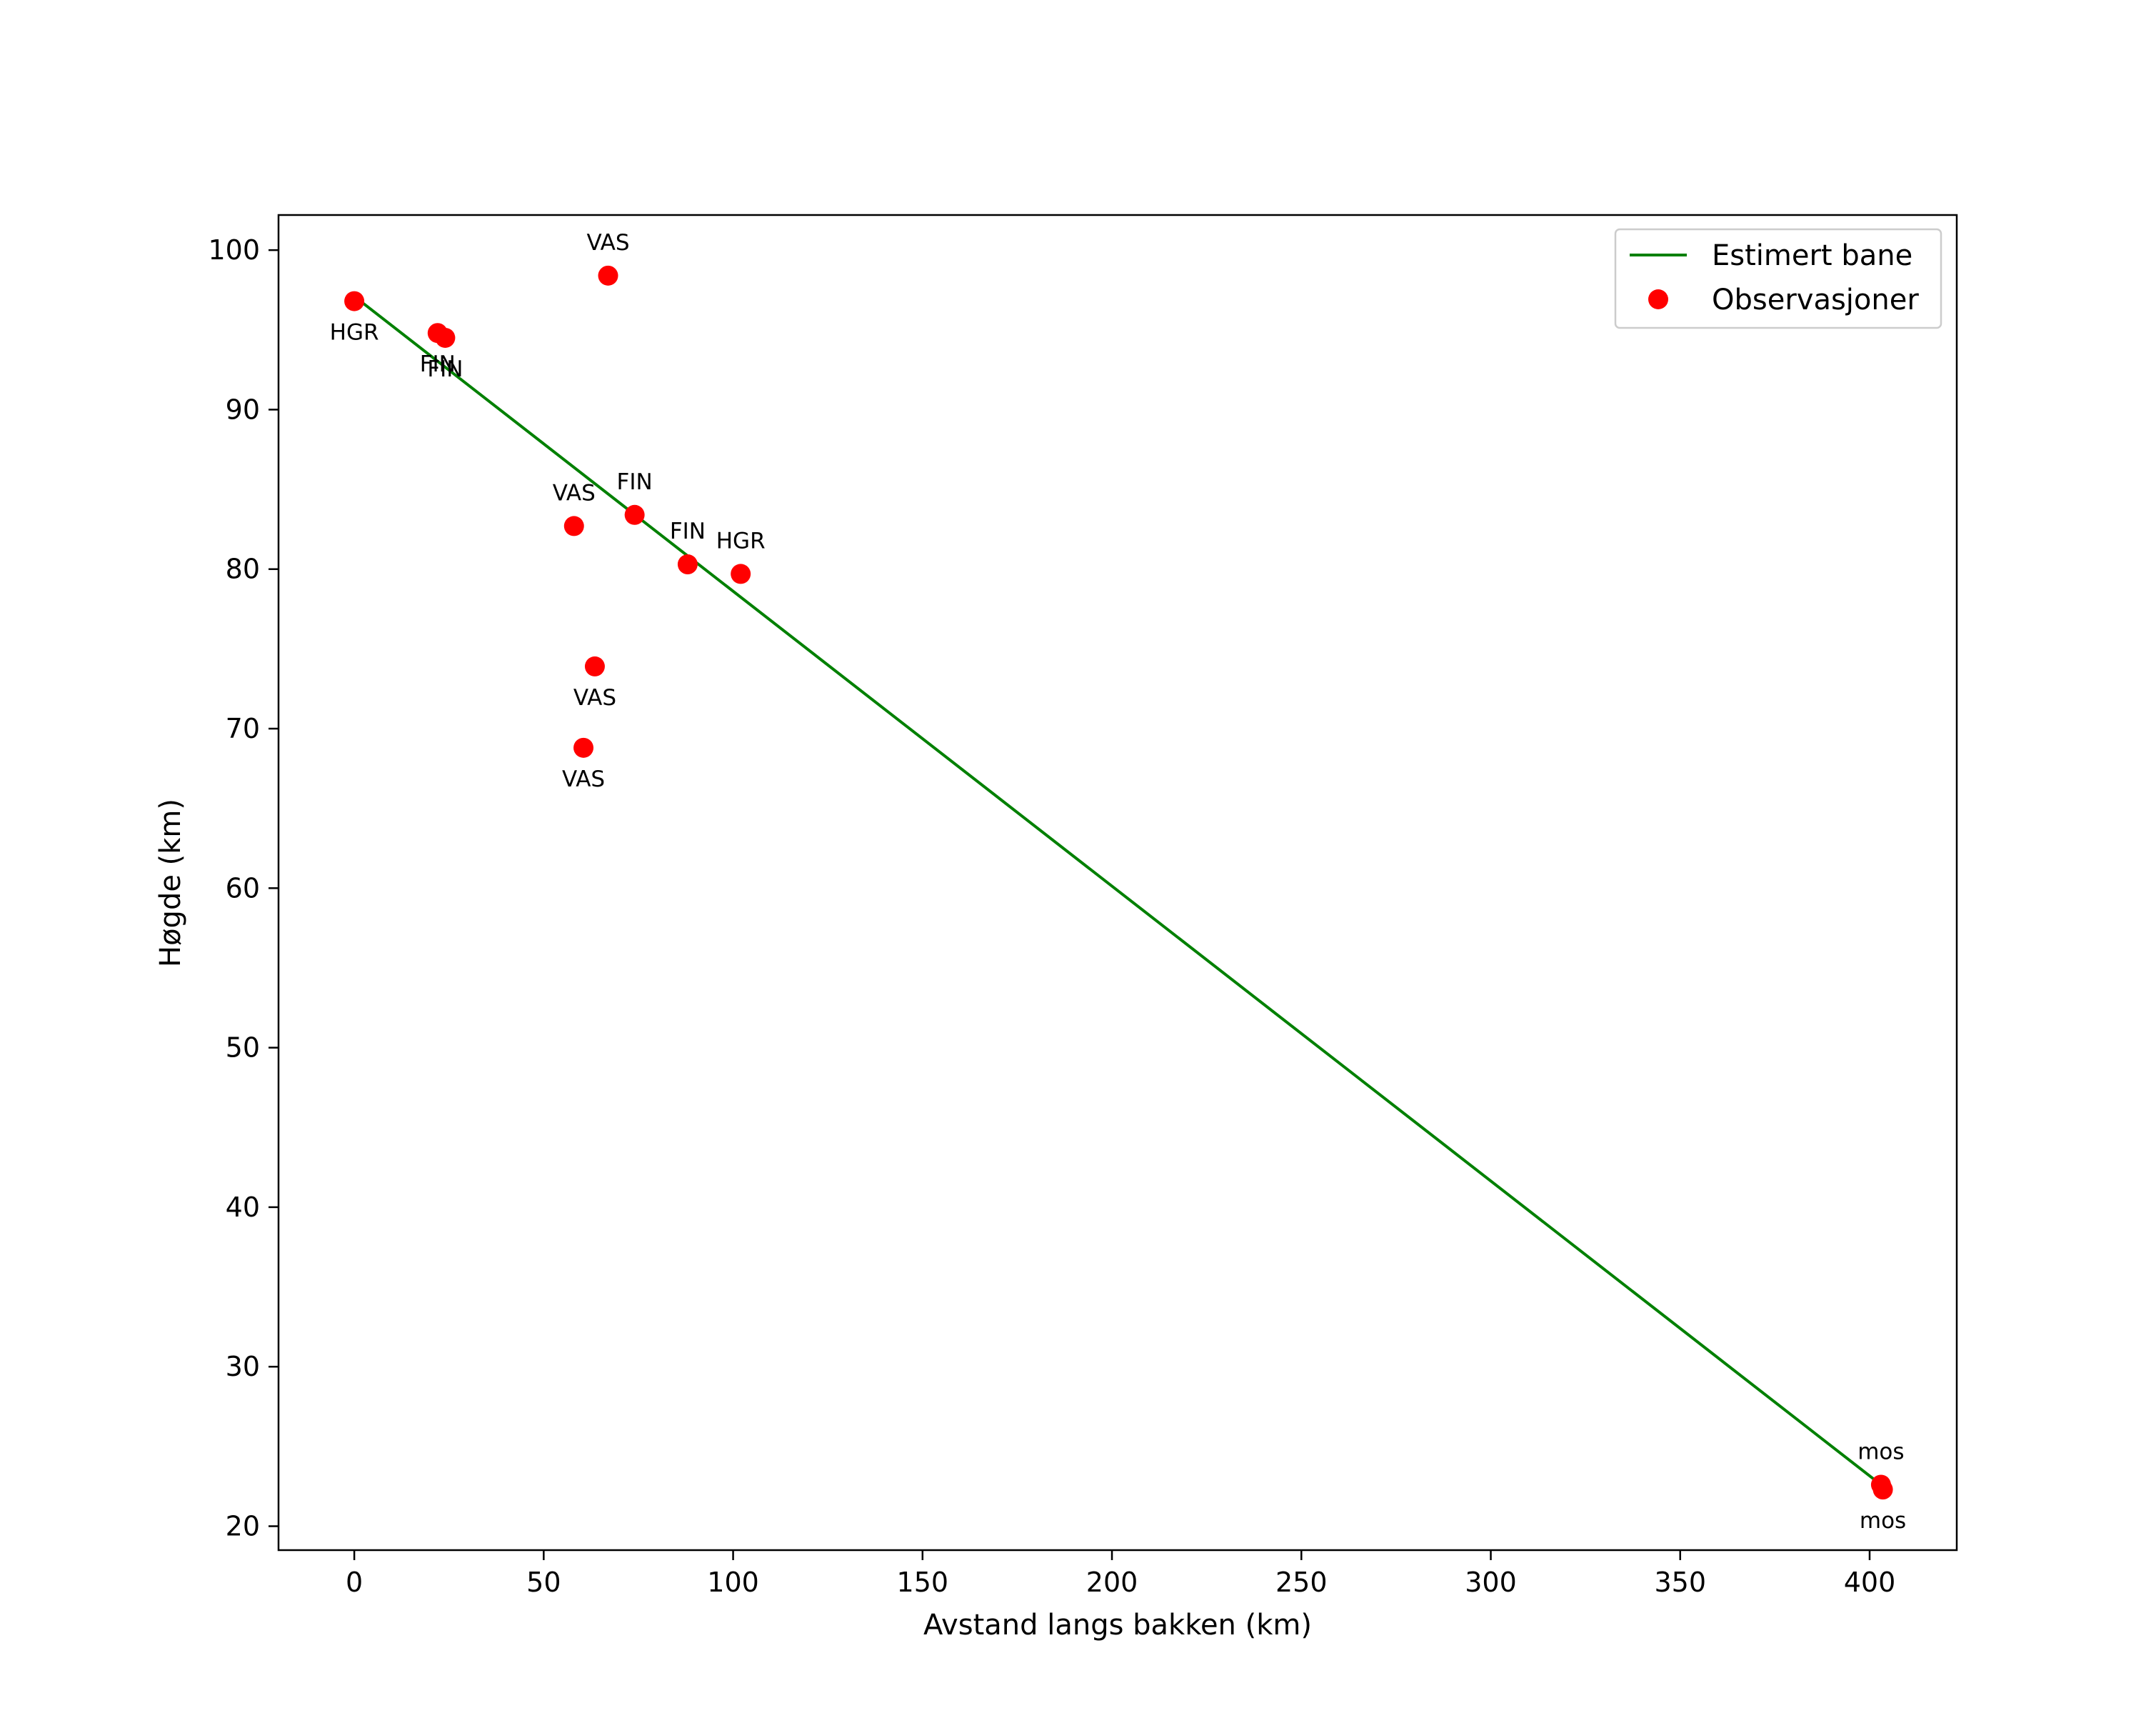 This screenshot has width=2156, height=1728. I want to click on legend: Estimert bane Observasjoner, so click(1778, 278).